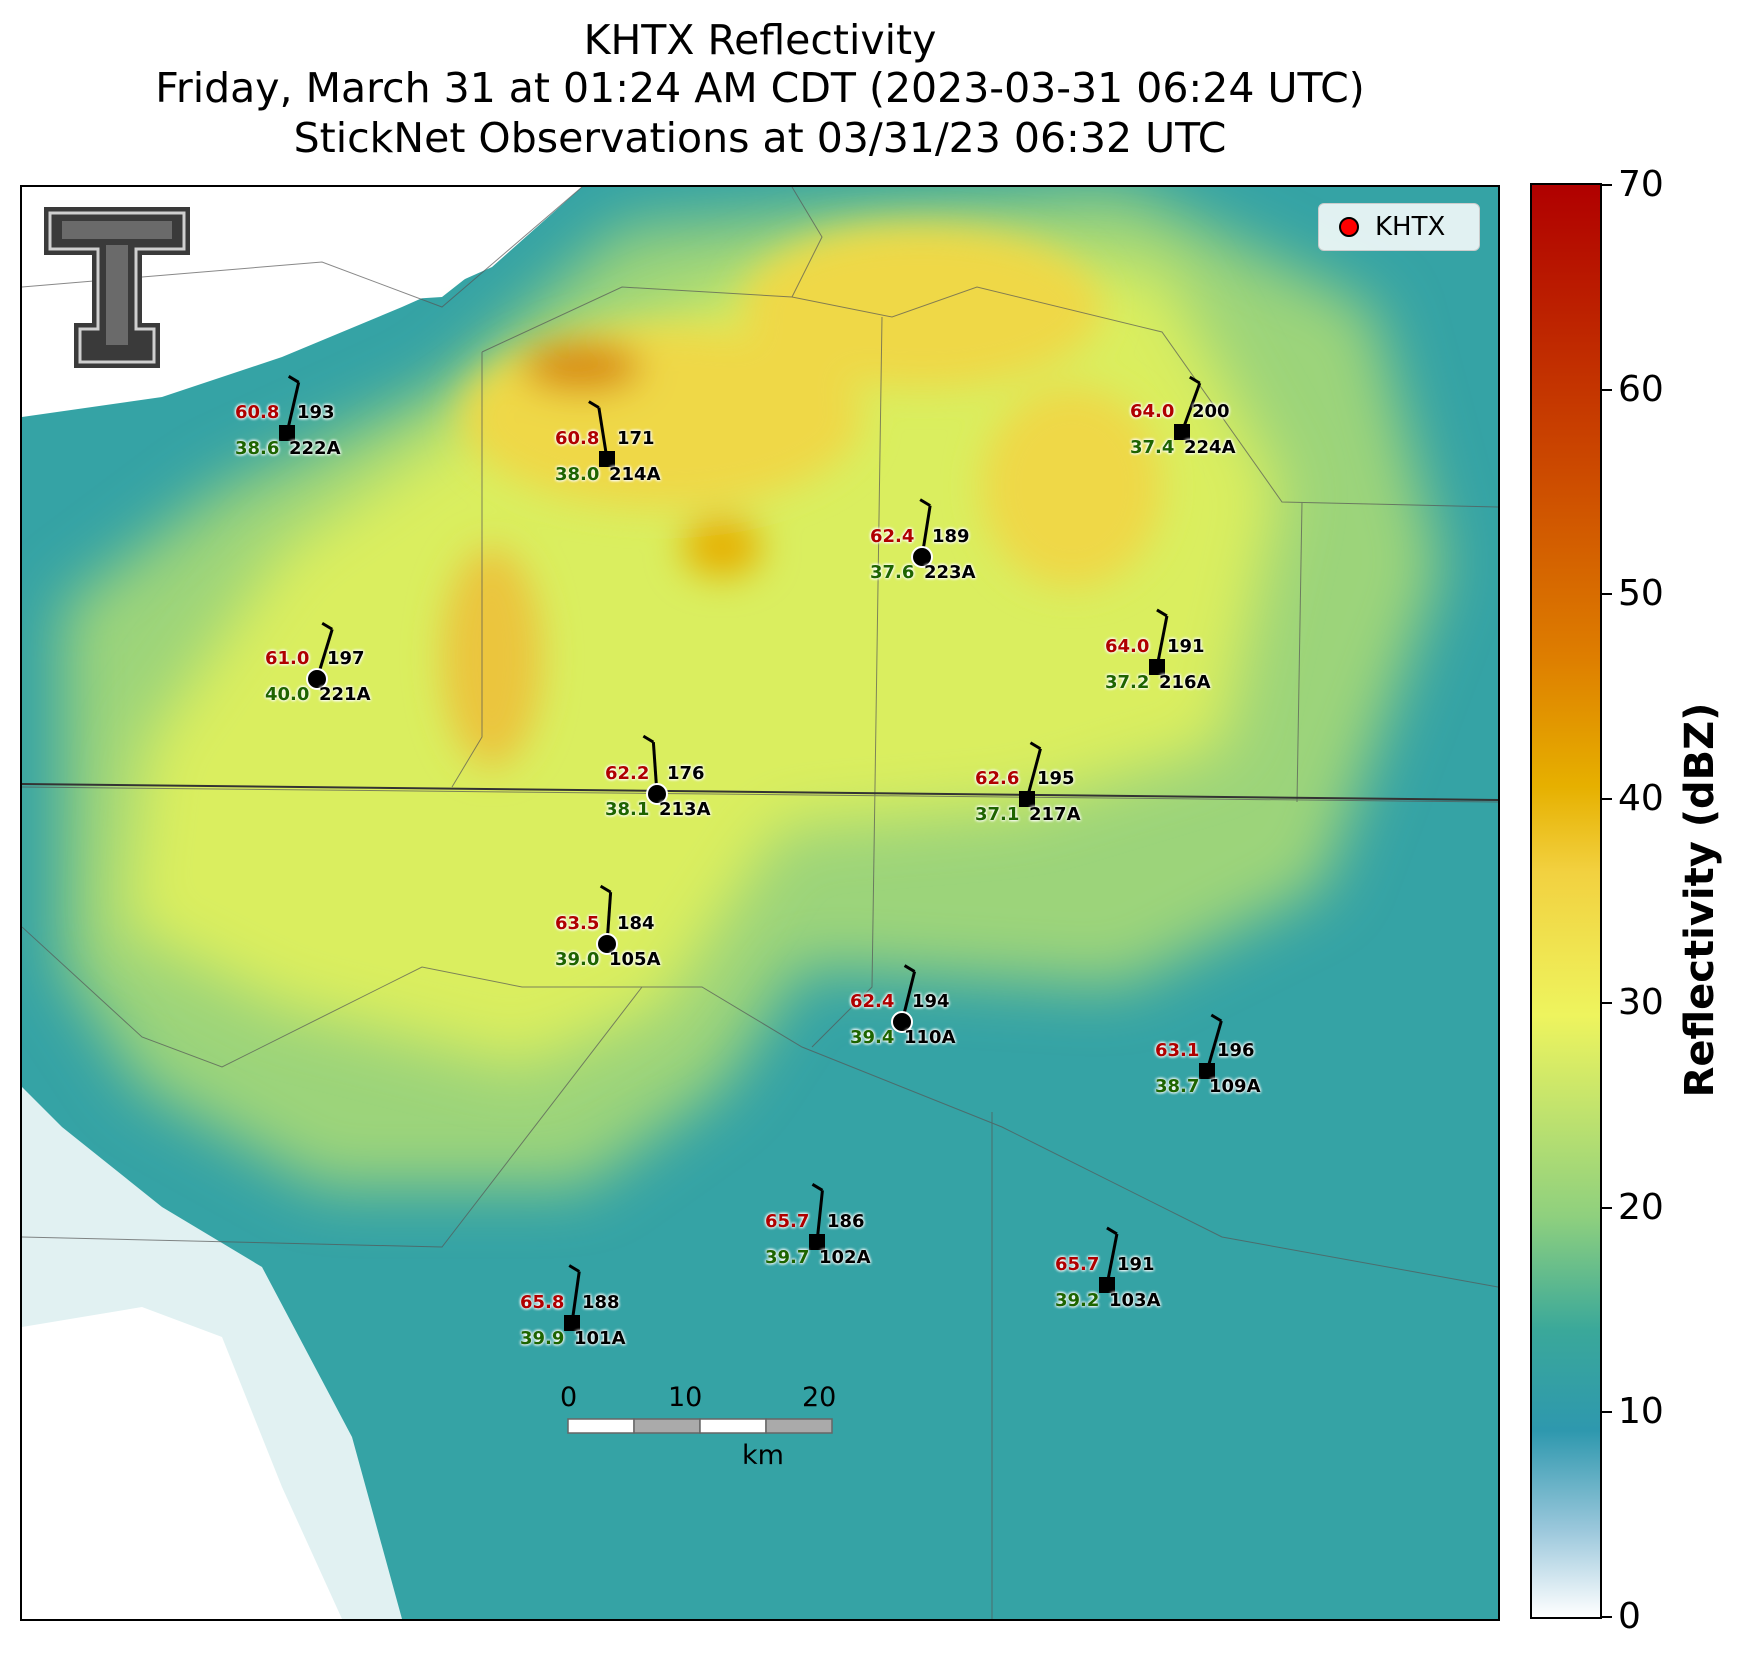 The width and height of the screenshot is (1738, 1662). What do you see at coordinates (931, 1001) in the screenshot?
I see `station-wind-direction: 194` at bounding box center [931, 1001].